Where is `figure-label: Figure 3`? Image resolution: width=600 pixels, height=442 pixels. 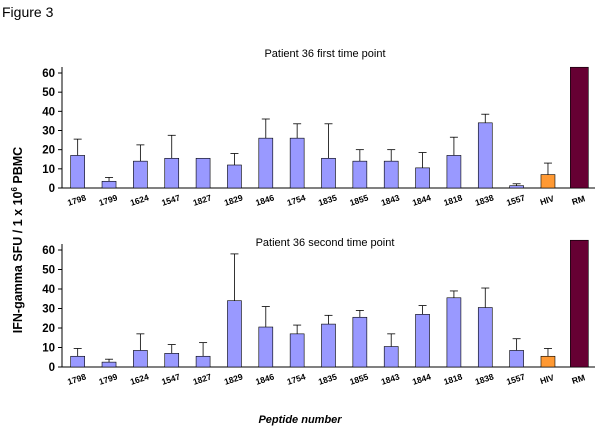 figure-label: Figure 3 is located at coordinates (28, 12).